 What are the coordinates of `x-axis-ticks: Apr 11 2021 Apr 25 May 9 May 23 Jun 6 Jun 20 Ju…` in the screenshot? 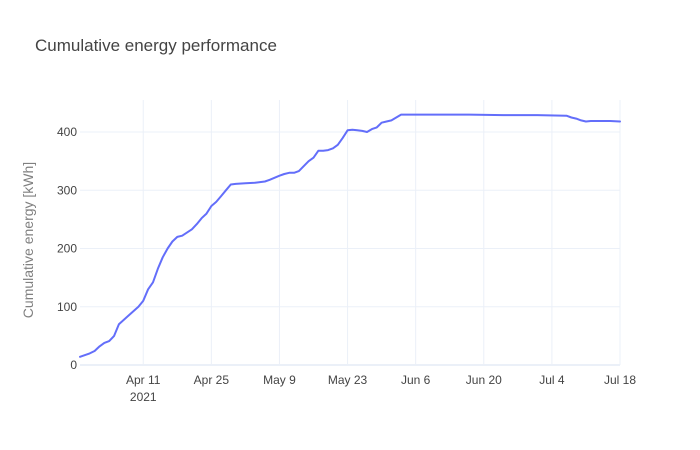 It's located at (381, 388).